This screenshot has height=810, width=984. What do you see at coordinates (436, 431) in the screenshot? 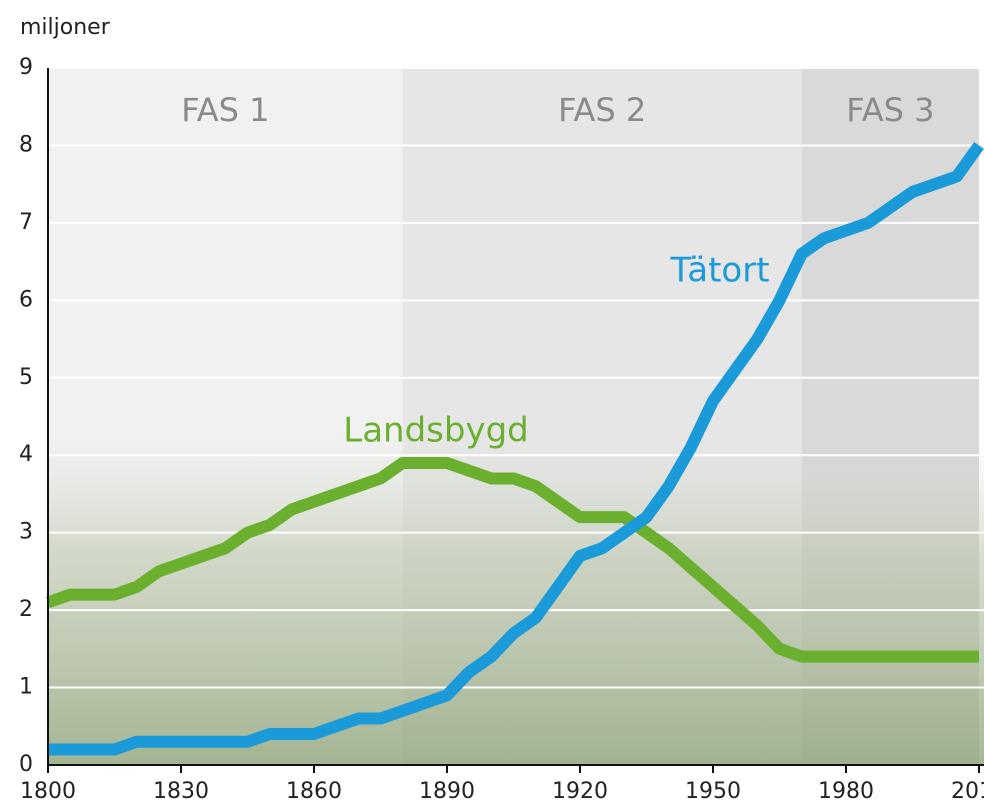
I see `series-label: Landsbygd` at bounding box center [436, 431].